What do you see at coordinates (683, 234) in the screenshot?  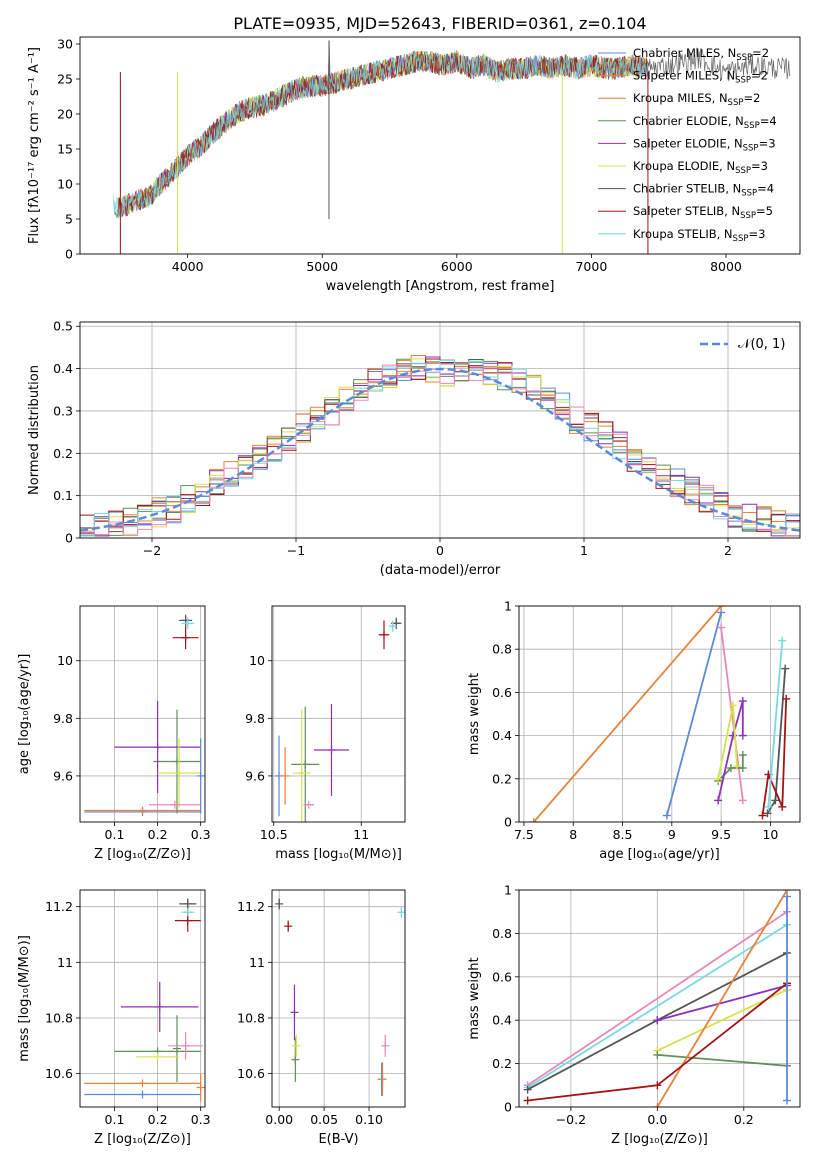 I see `legend-label-main: Kroupa STELIB, N` at bounding box center [683, 234].